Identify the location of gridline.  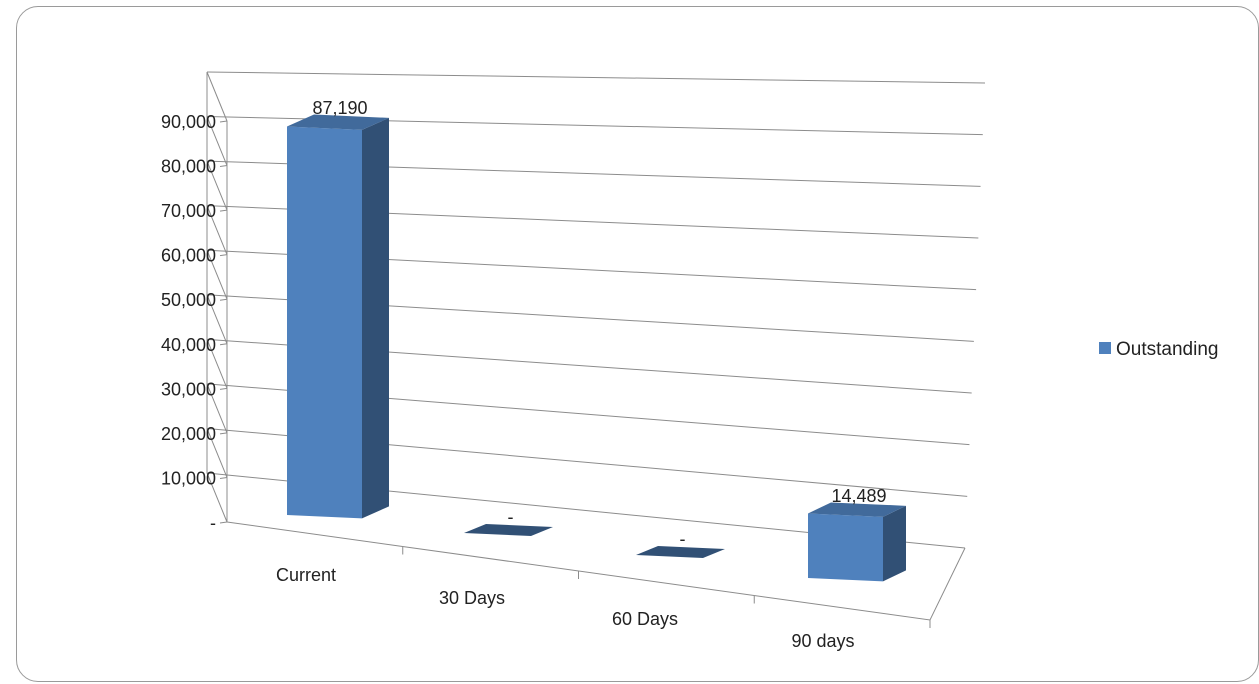
(596, 77).